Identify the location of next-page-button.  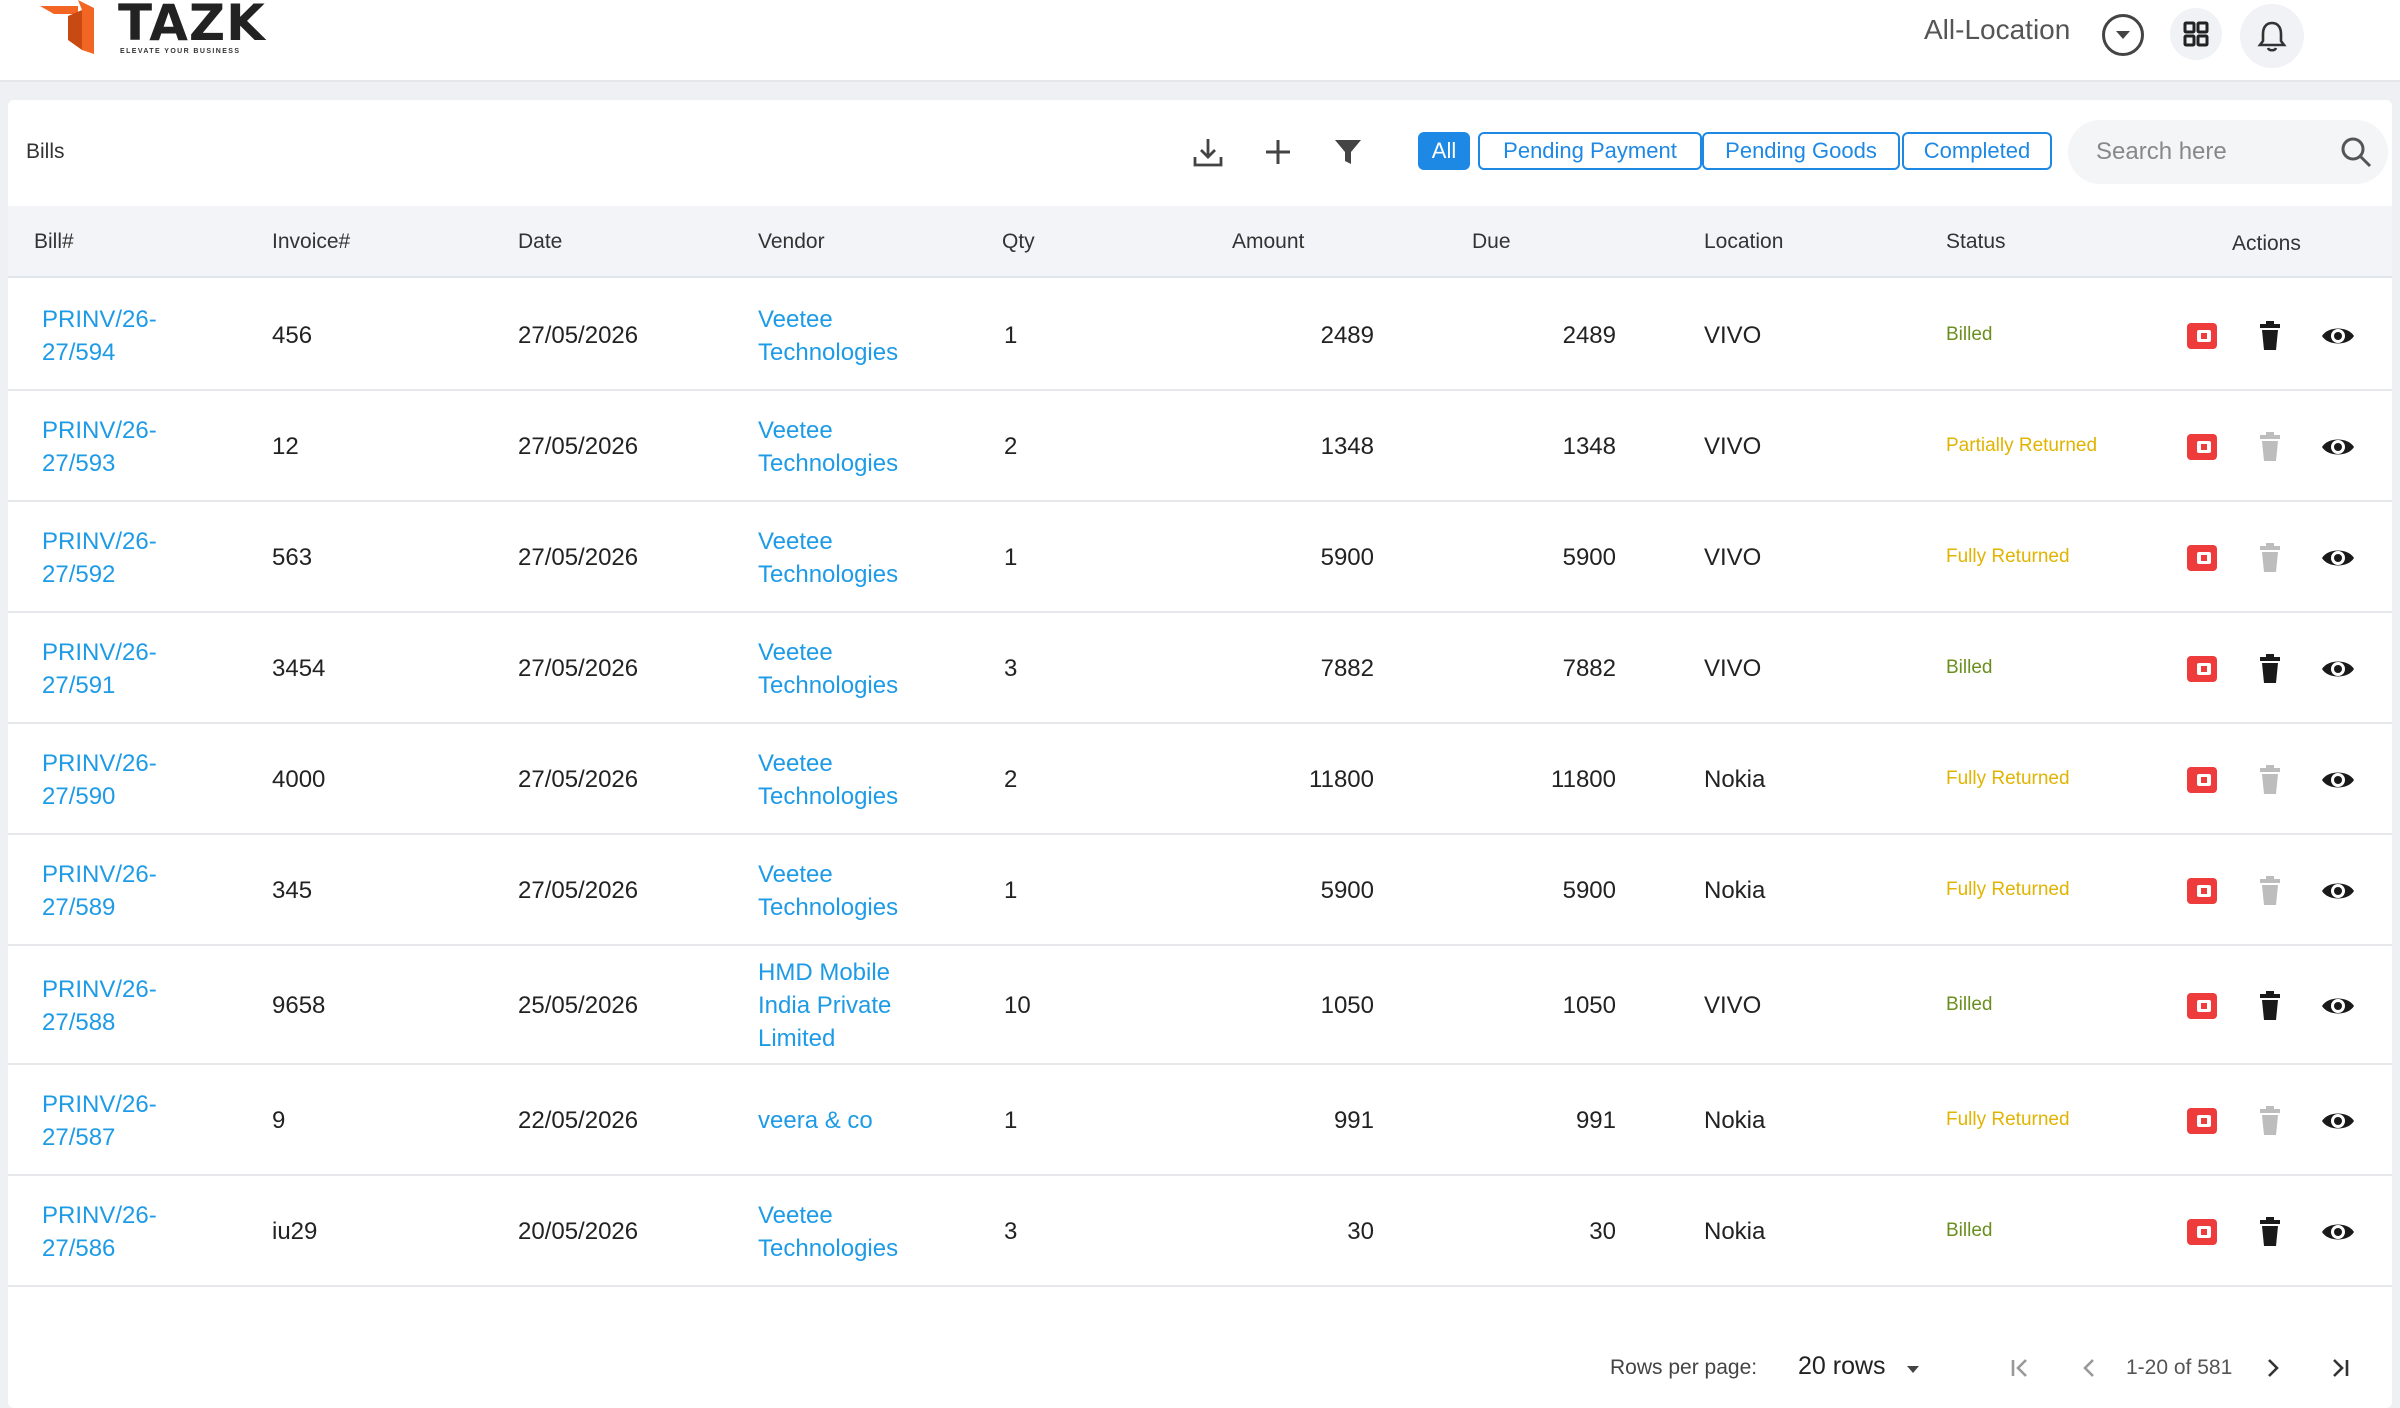
(2272, 1368).